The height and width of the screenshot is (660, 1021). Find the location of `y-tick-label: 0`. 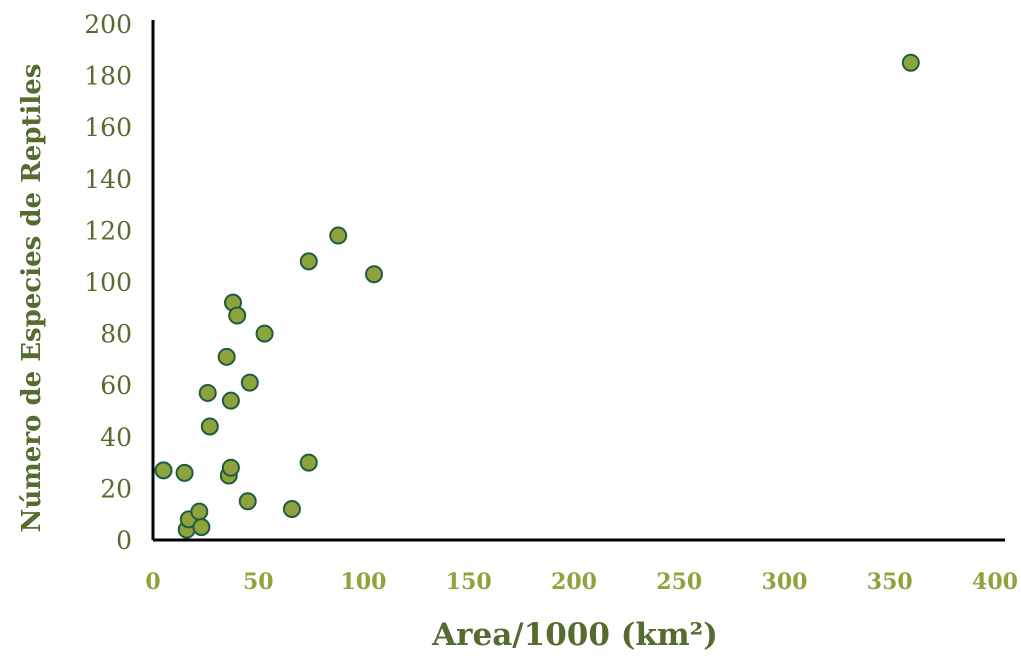

y-tick-label: 0 is located at coordinates (124, 540).